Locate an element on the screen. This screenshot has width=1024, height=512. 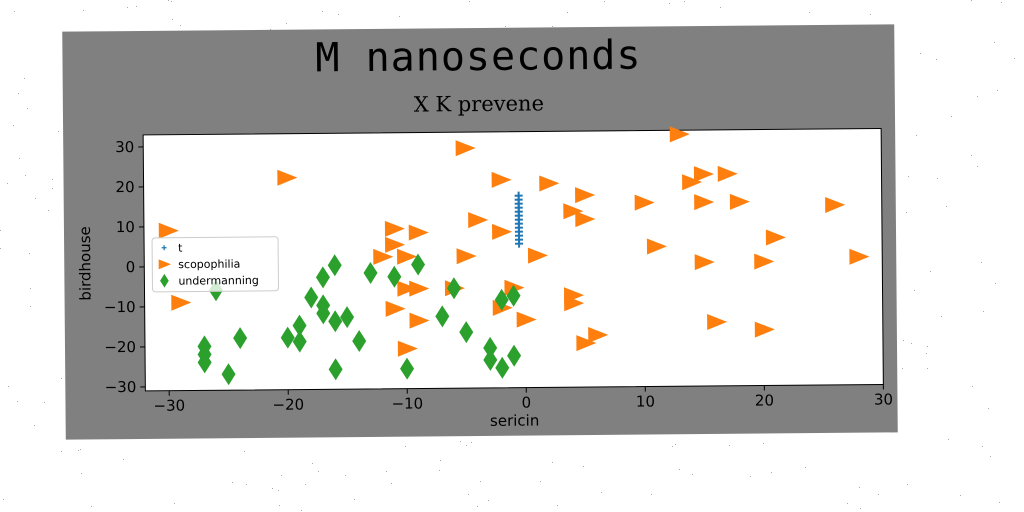
y-tick-label: −20 is located at coordinates (120, 347).